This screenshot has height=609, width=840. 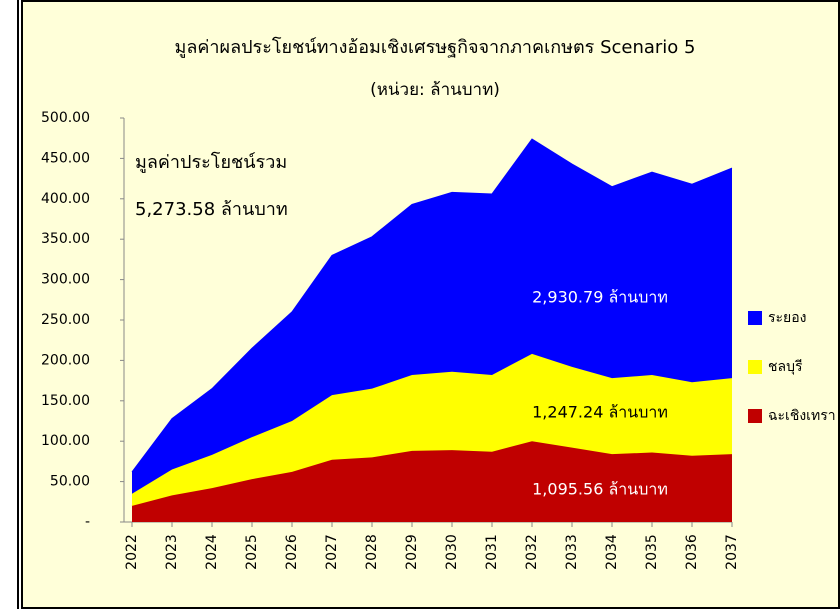 What do you see at coordinates (132, 552) in the screenshot?
I see `x-tick-label: 2022` at bounding box center [132, 552].